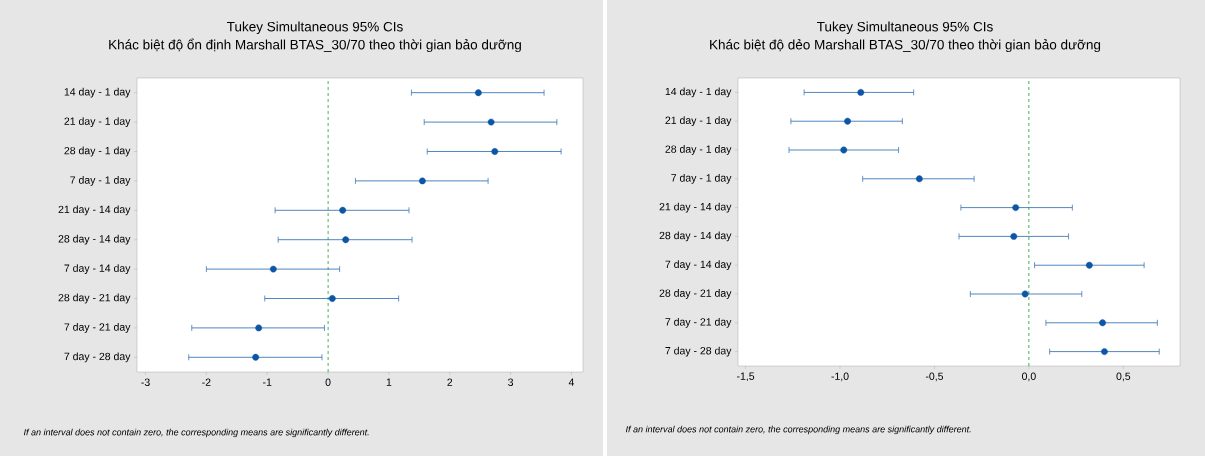  I want to click on chart-subtitle: Khác biệt độ ổn định Marshall BTAS_30/70 theo thời gian bảo dưỡng, so click(315, 45).